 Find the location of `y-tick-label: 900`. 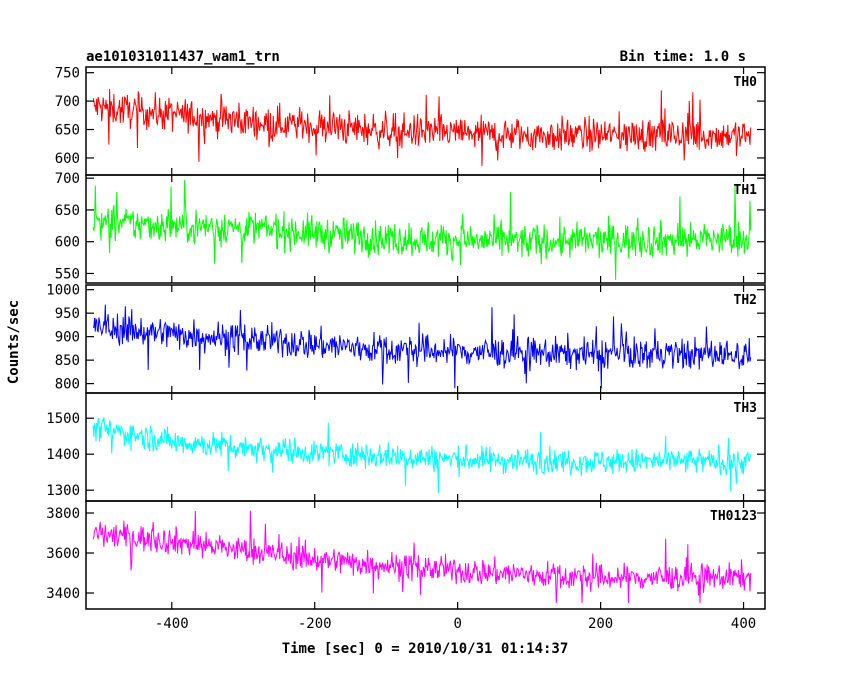

y-tick-label: 900 is located at coordinates (67, 338).